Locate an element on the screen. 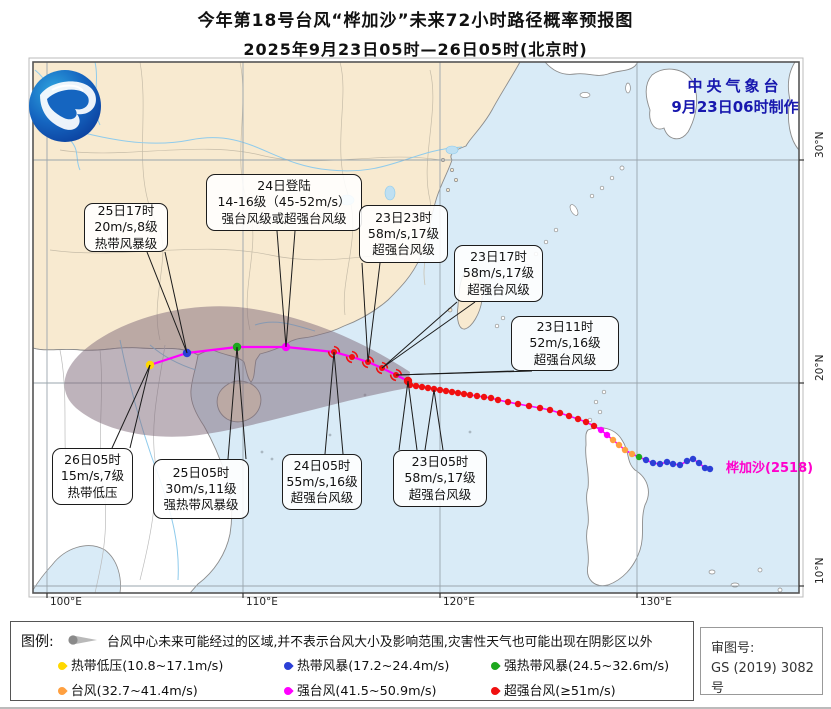 Image resolution: width=831 pixels, height=709 pixels. legend-item-label: 超强台风(≥51m/s) is located at coordinates (560, 691).